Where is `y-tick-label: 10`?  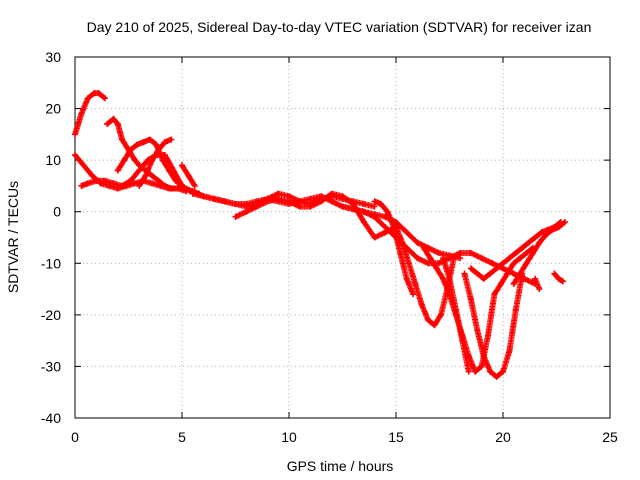
y-tick-label: 10 is located at coordinates (53, 160).